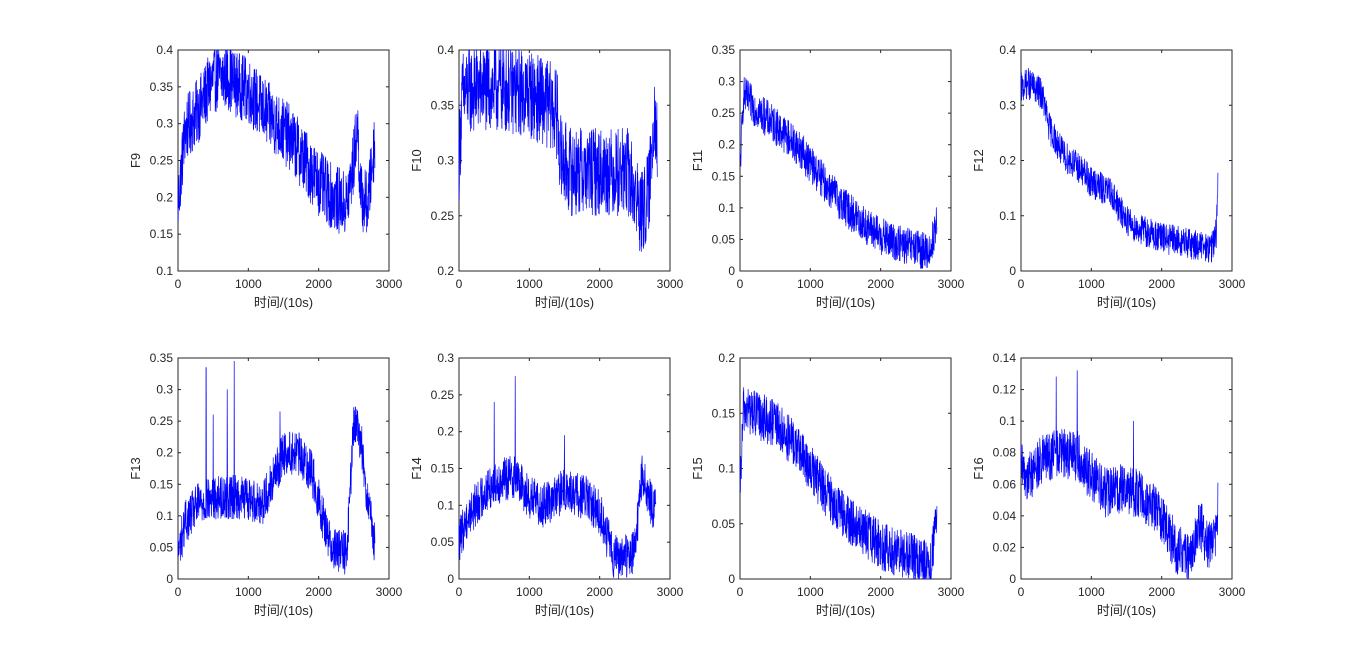  Describe the element at coordinates (1119, 165) in the screenshot. I see `series-line-F12` at that location.